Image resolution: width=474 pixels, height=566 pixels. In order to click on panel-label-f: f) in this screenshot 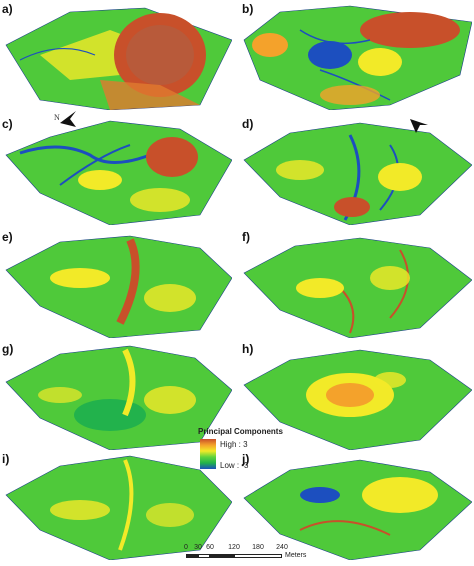, I will do `click(246, 237)`.